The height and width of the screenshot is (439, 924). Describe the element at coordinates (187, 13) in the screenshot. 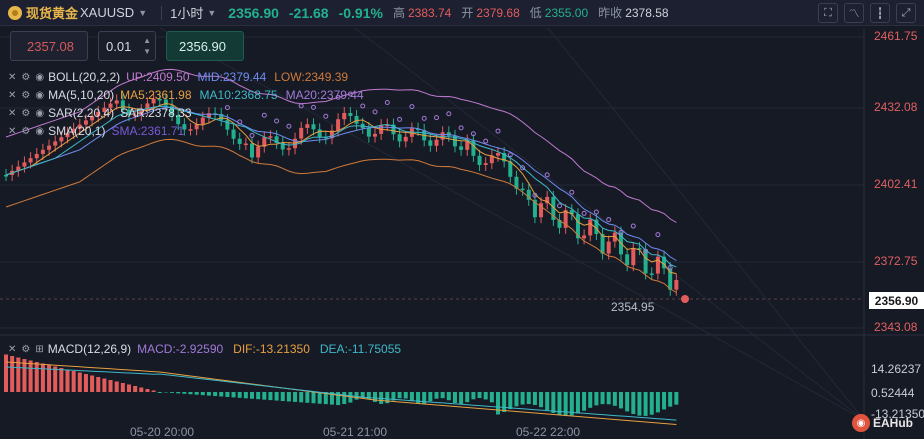

I see `interval-selector: 1小时` at that location.